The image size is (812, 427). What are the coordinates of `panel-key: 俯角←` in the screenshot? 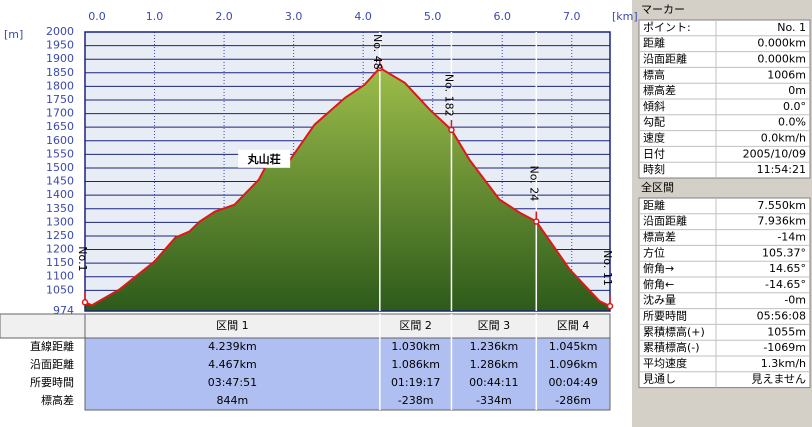 It's located at (658, 284).